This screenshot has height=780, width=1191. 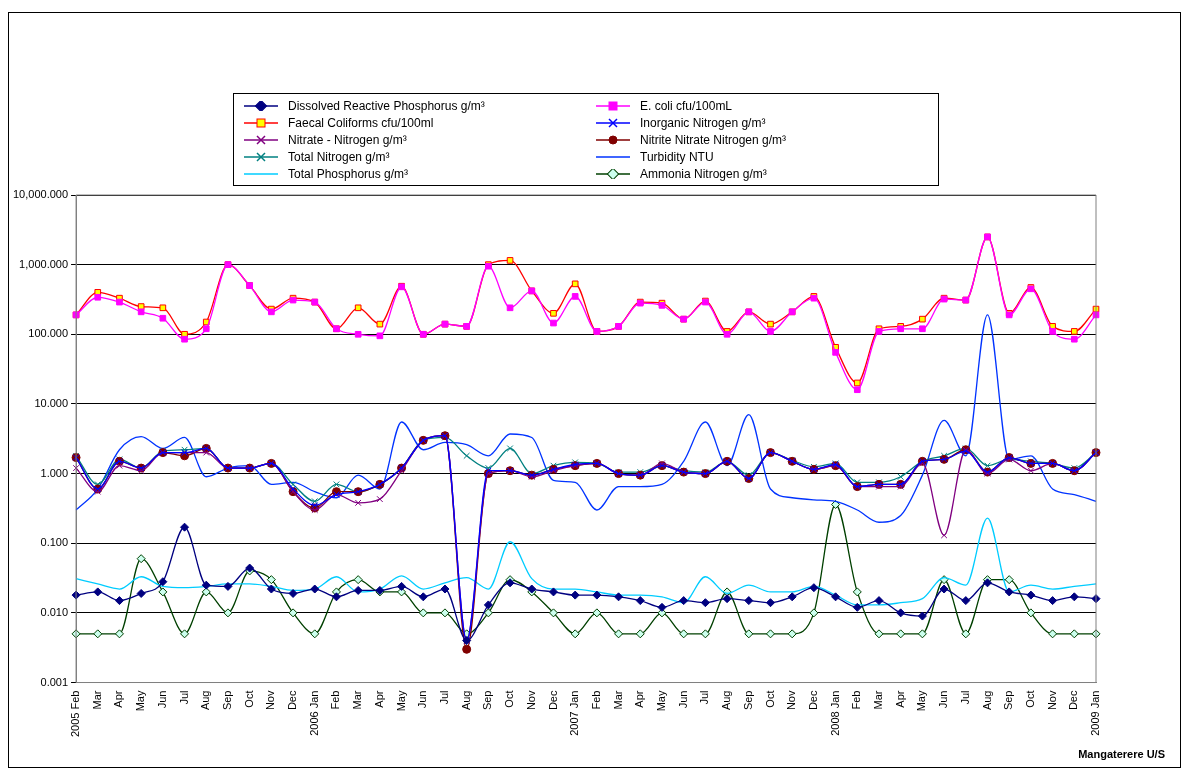 I want to click on x-tick-label: 2009 Jan, so click(x=1095, y=713).